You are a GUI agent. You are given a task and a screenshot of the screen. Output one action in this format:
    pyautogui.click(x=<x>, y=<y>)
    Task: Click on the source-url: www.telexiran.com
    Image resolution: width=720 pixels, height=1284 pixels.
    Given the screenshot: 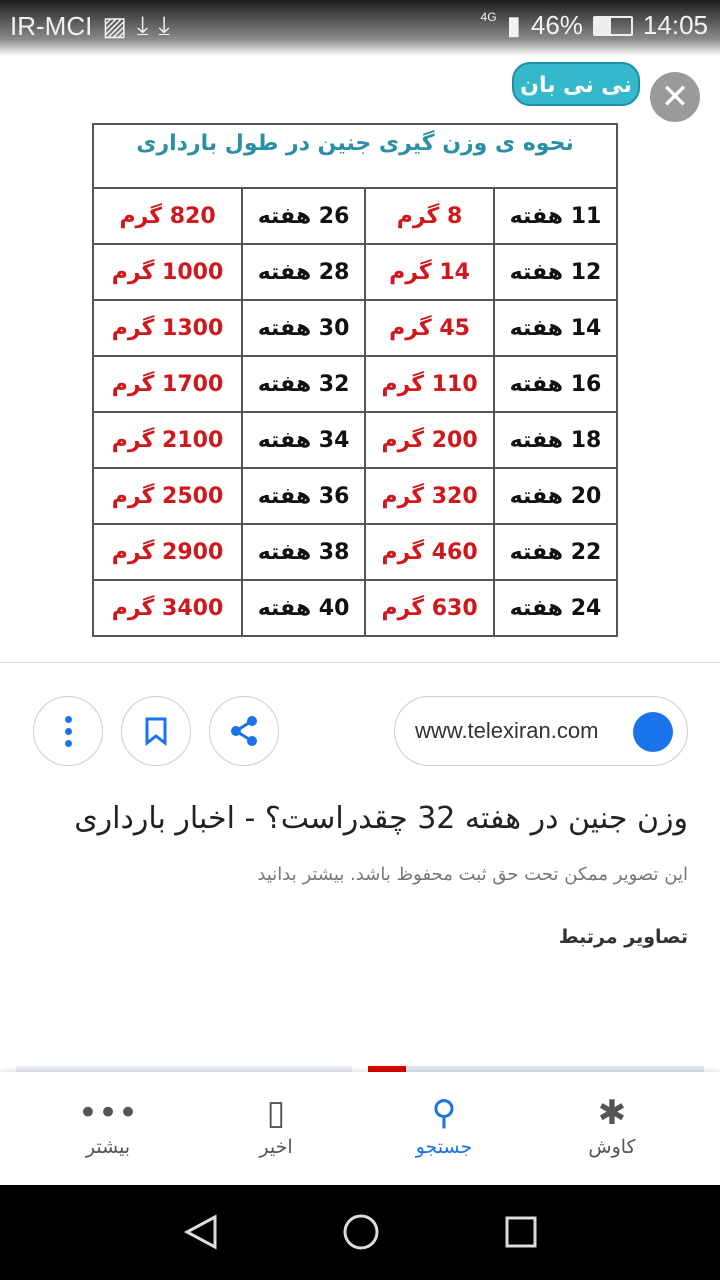 What is the action you would take?
    pyautogui.click(x=507, y=730)
    